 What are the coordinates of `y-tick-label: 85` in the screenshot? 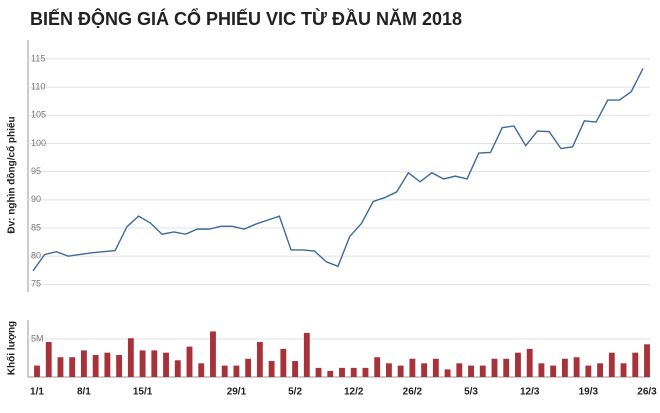 It's located at (36, 227).